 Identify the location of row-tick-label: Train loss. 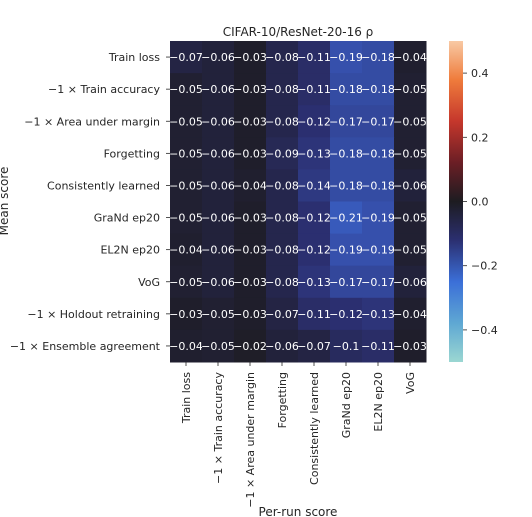
(134, 57).